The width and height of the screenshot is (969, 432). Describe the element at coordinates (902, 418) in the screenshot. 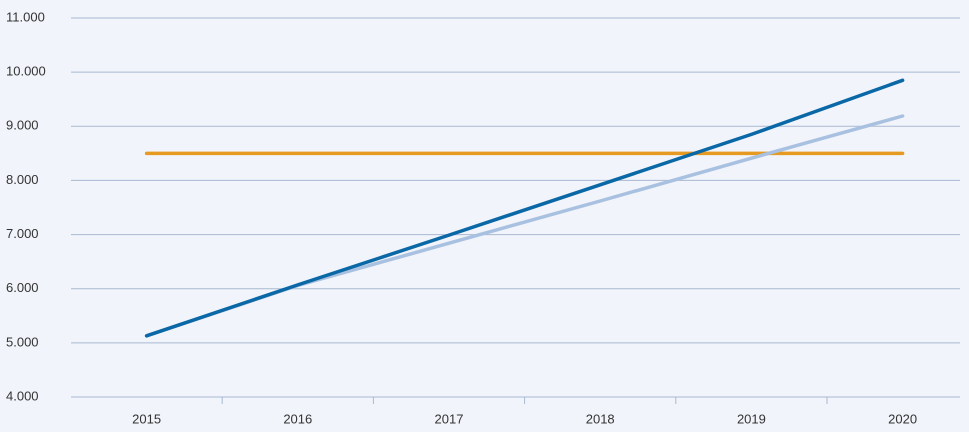

I see `x-tick-label: 2020` at that location.